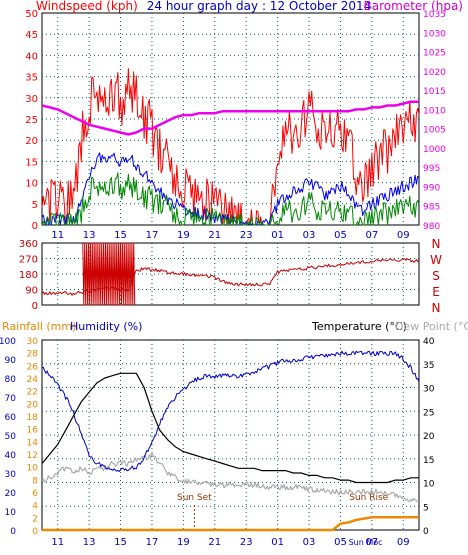 The height and width of the screenshot is (555, 468). I want to click on x-tick-label: 13, so click(89, 235).